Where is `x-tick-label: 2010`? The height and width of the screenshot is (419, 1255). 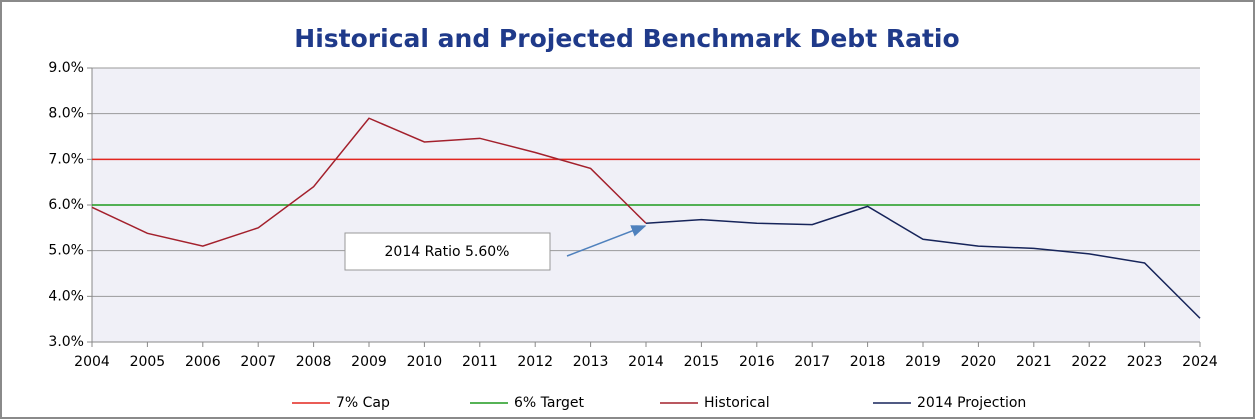
x-tick-label: 2010 is located at coordinates (425, 362).